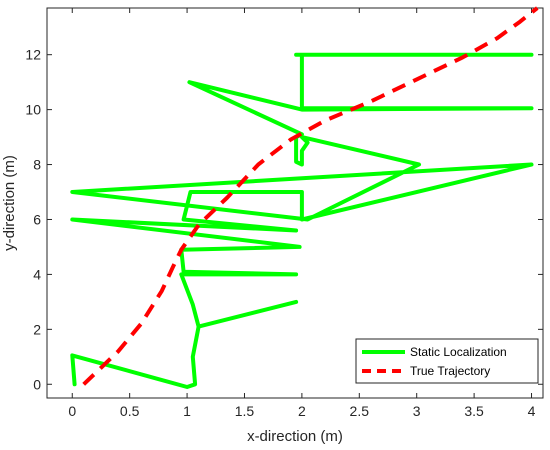 The image size is (550, 450). What do you see at coordinates (9, 203) in the screenshot?
I see `y-axis-label: y-direction (m)` at bounding box center [9, 203].